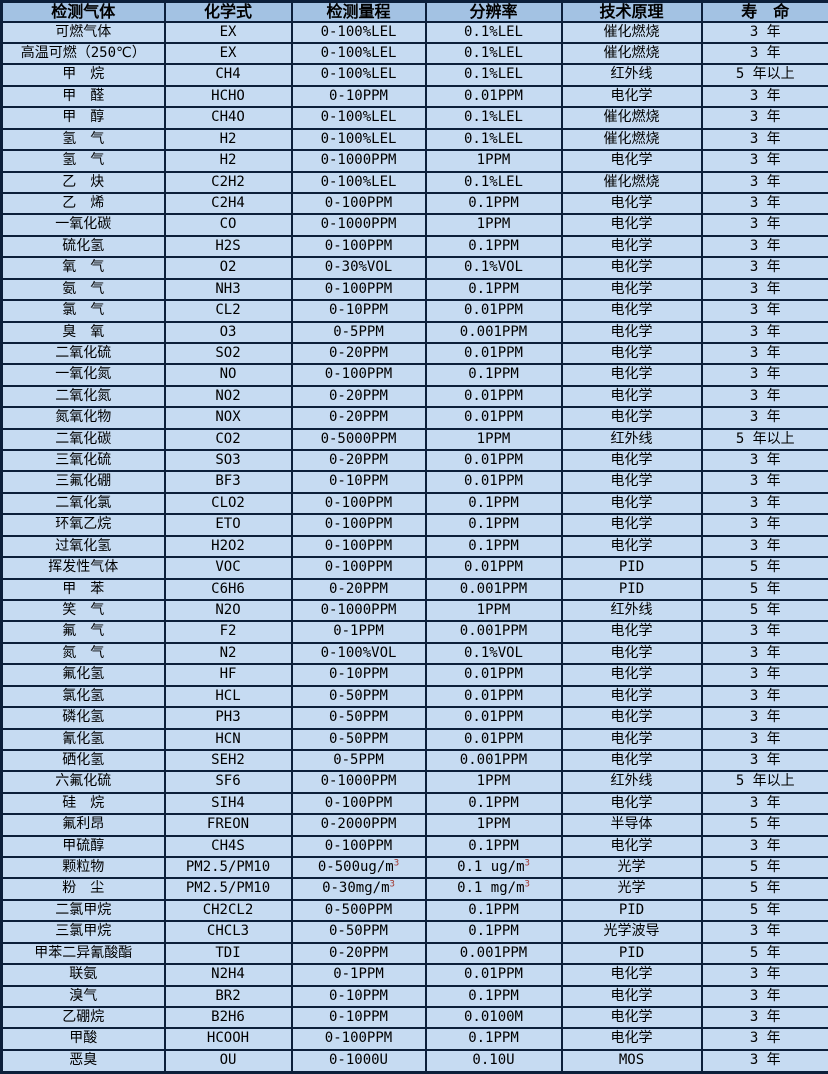 This screenshot has height=1074, width=828. I want to click on cell-gas-name: 三氧化硫, so click(83, 461).